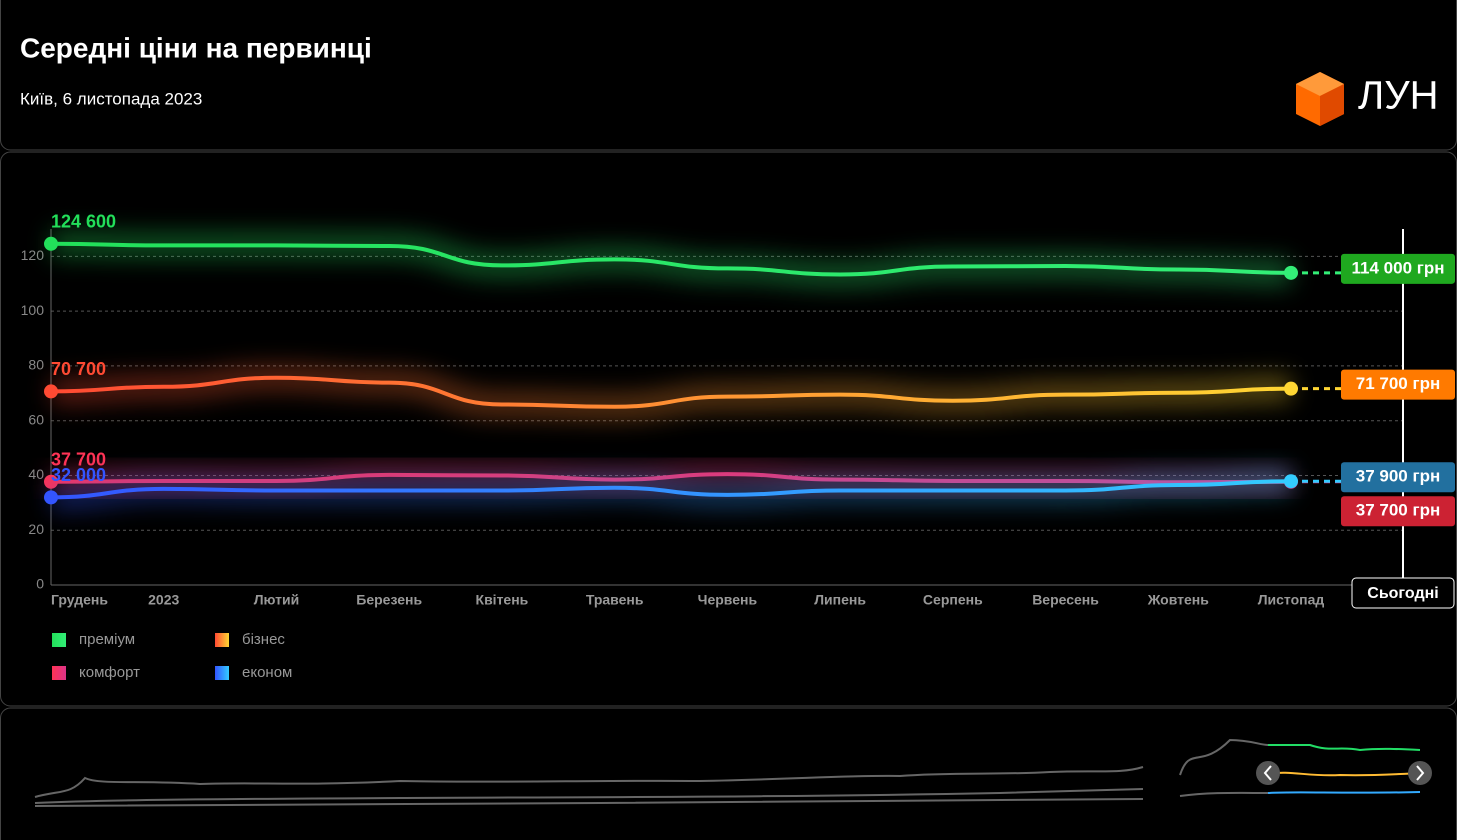  I want to click on y-tick-label: 80, so click(36, 365).